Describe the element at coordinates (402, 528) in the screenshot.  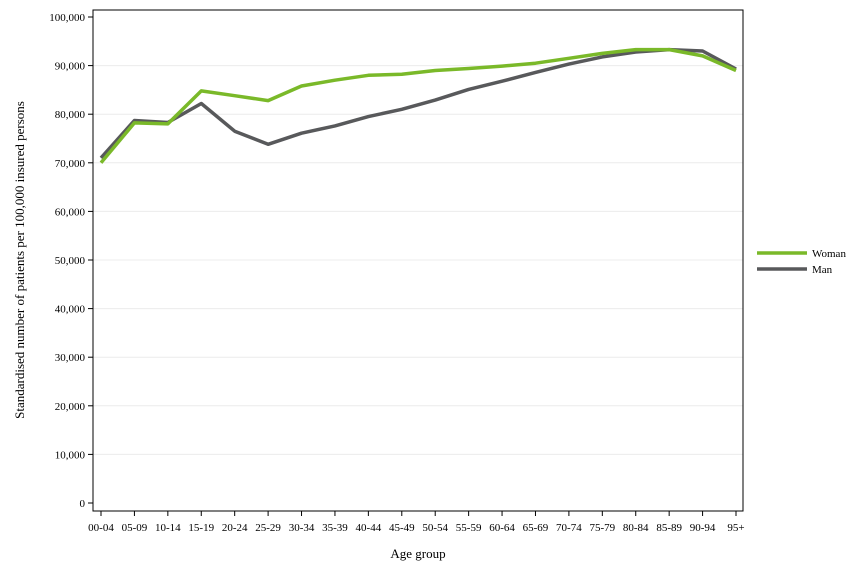
I see `x-tick-label: 45-49` at that location.